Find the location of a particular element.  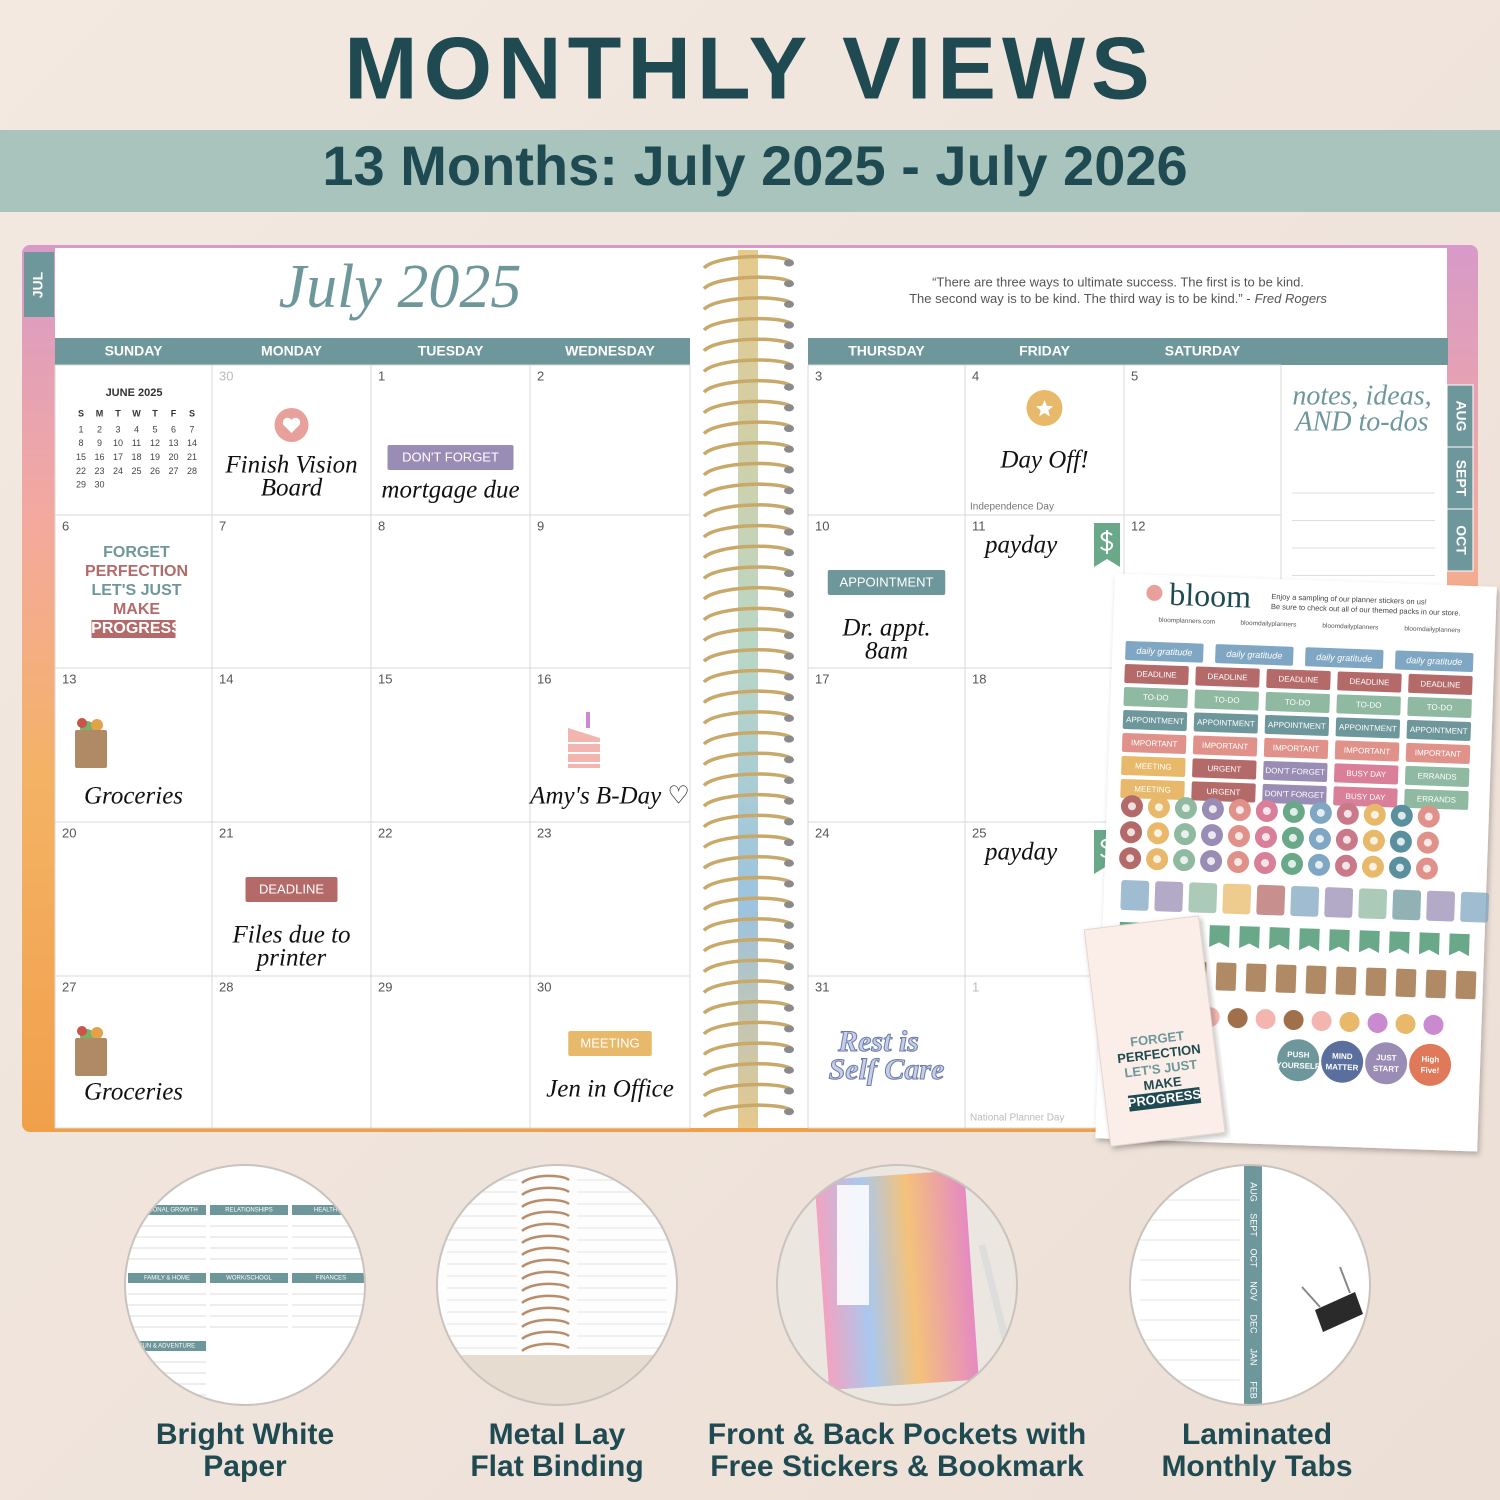

binder-handle is located at coordinates (1326, 1287).